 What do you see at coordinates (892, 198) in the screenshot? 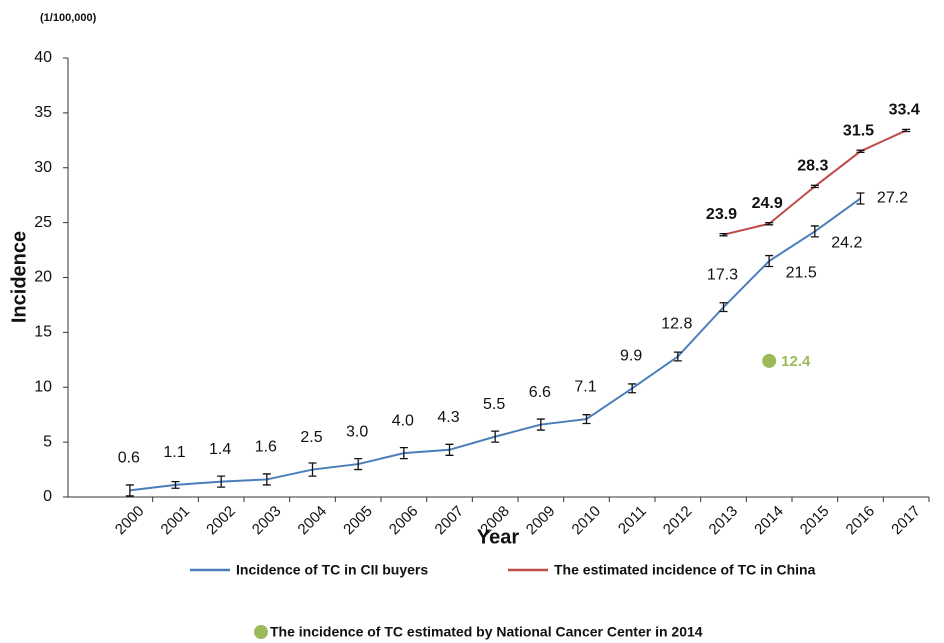
I see `data-label: 27.2` at bounding box center [892, 198].